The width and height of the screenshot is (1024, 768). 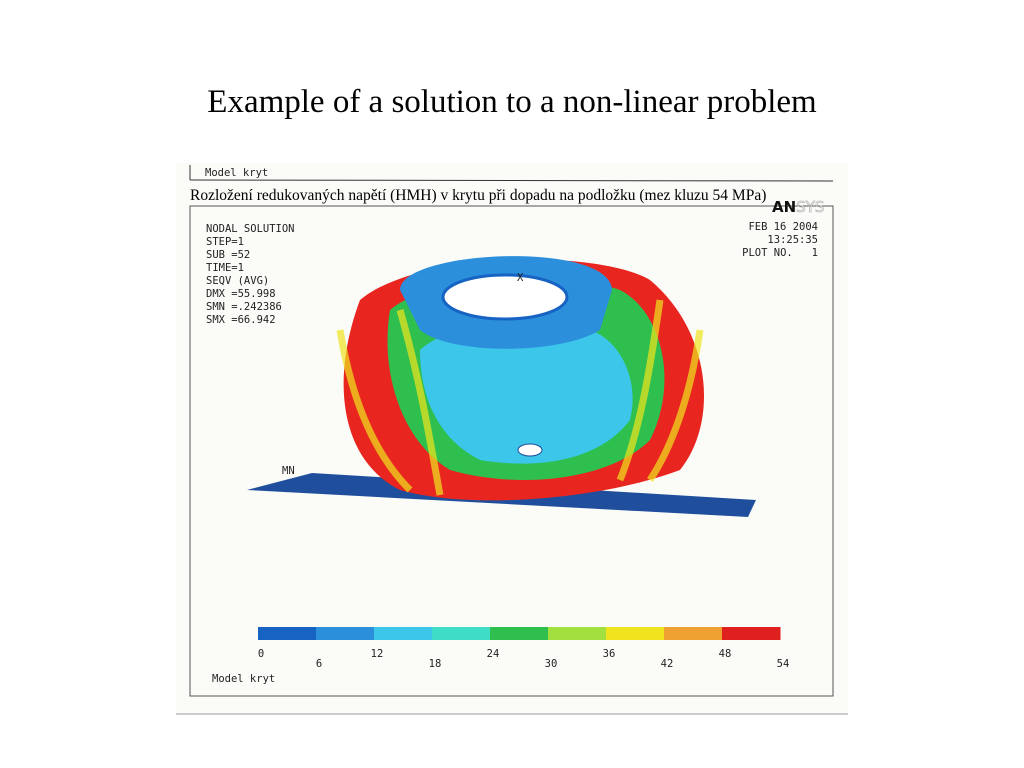 What do you see at coordinates (783, 227) in the screenshot?
I see `date: FEB 16 2004` at bounding box center [783, 227].